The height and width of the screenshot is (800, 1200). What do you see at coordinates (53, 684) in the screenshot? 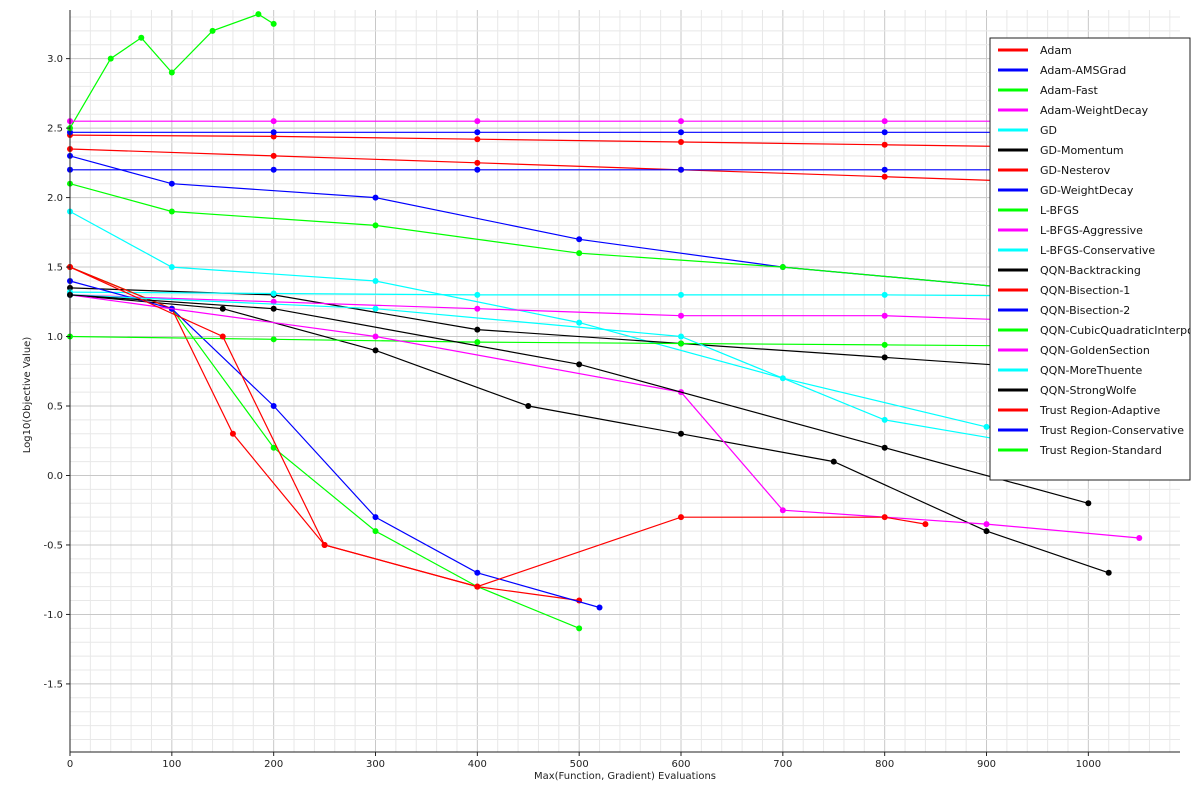
I see `y-tick-label: -1.5` at bounding box center [53, 684].